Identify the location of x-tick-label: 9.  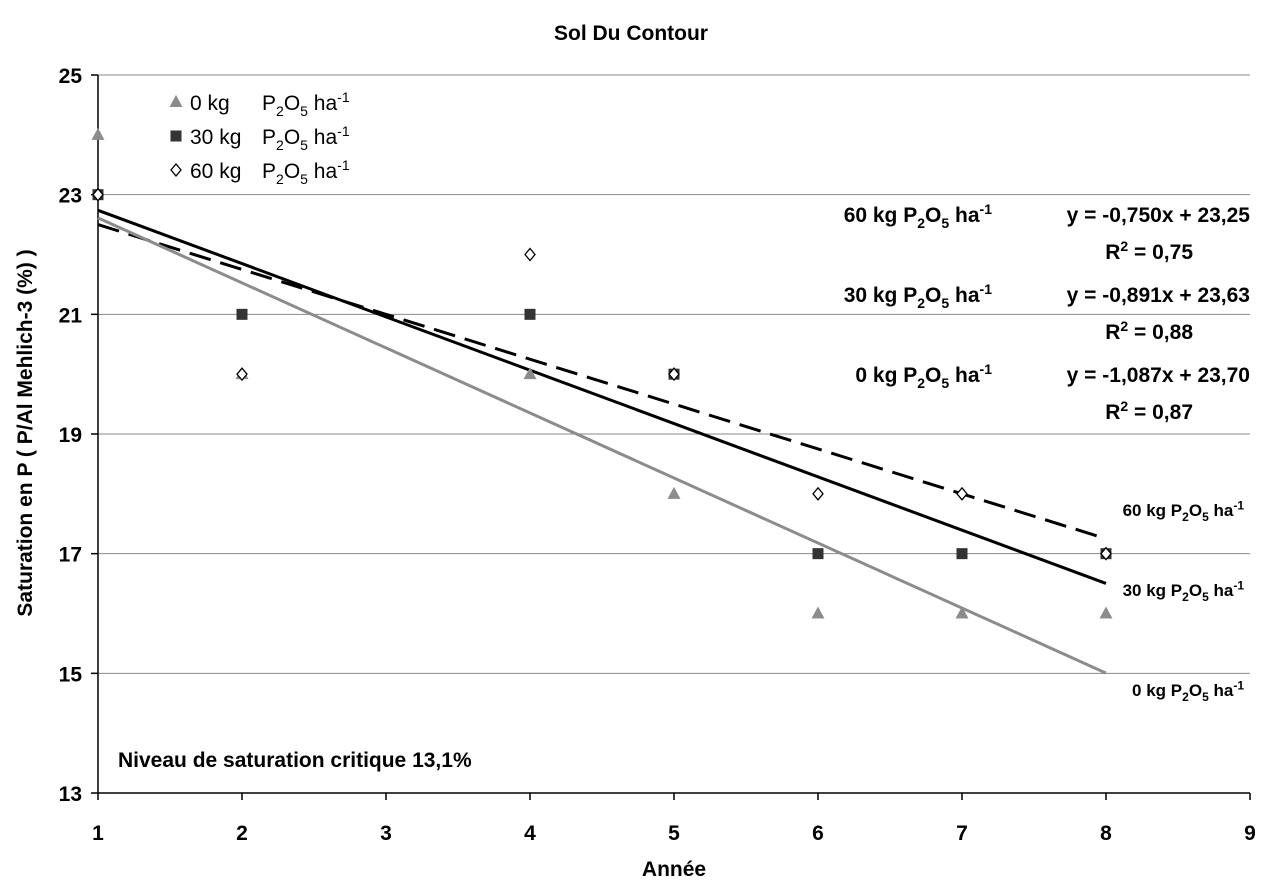
(1250, 833).